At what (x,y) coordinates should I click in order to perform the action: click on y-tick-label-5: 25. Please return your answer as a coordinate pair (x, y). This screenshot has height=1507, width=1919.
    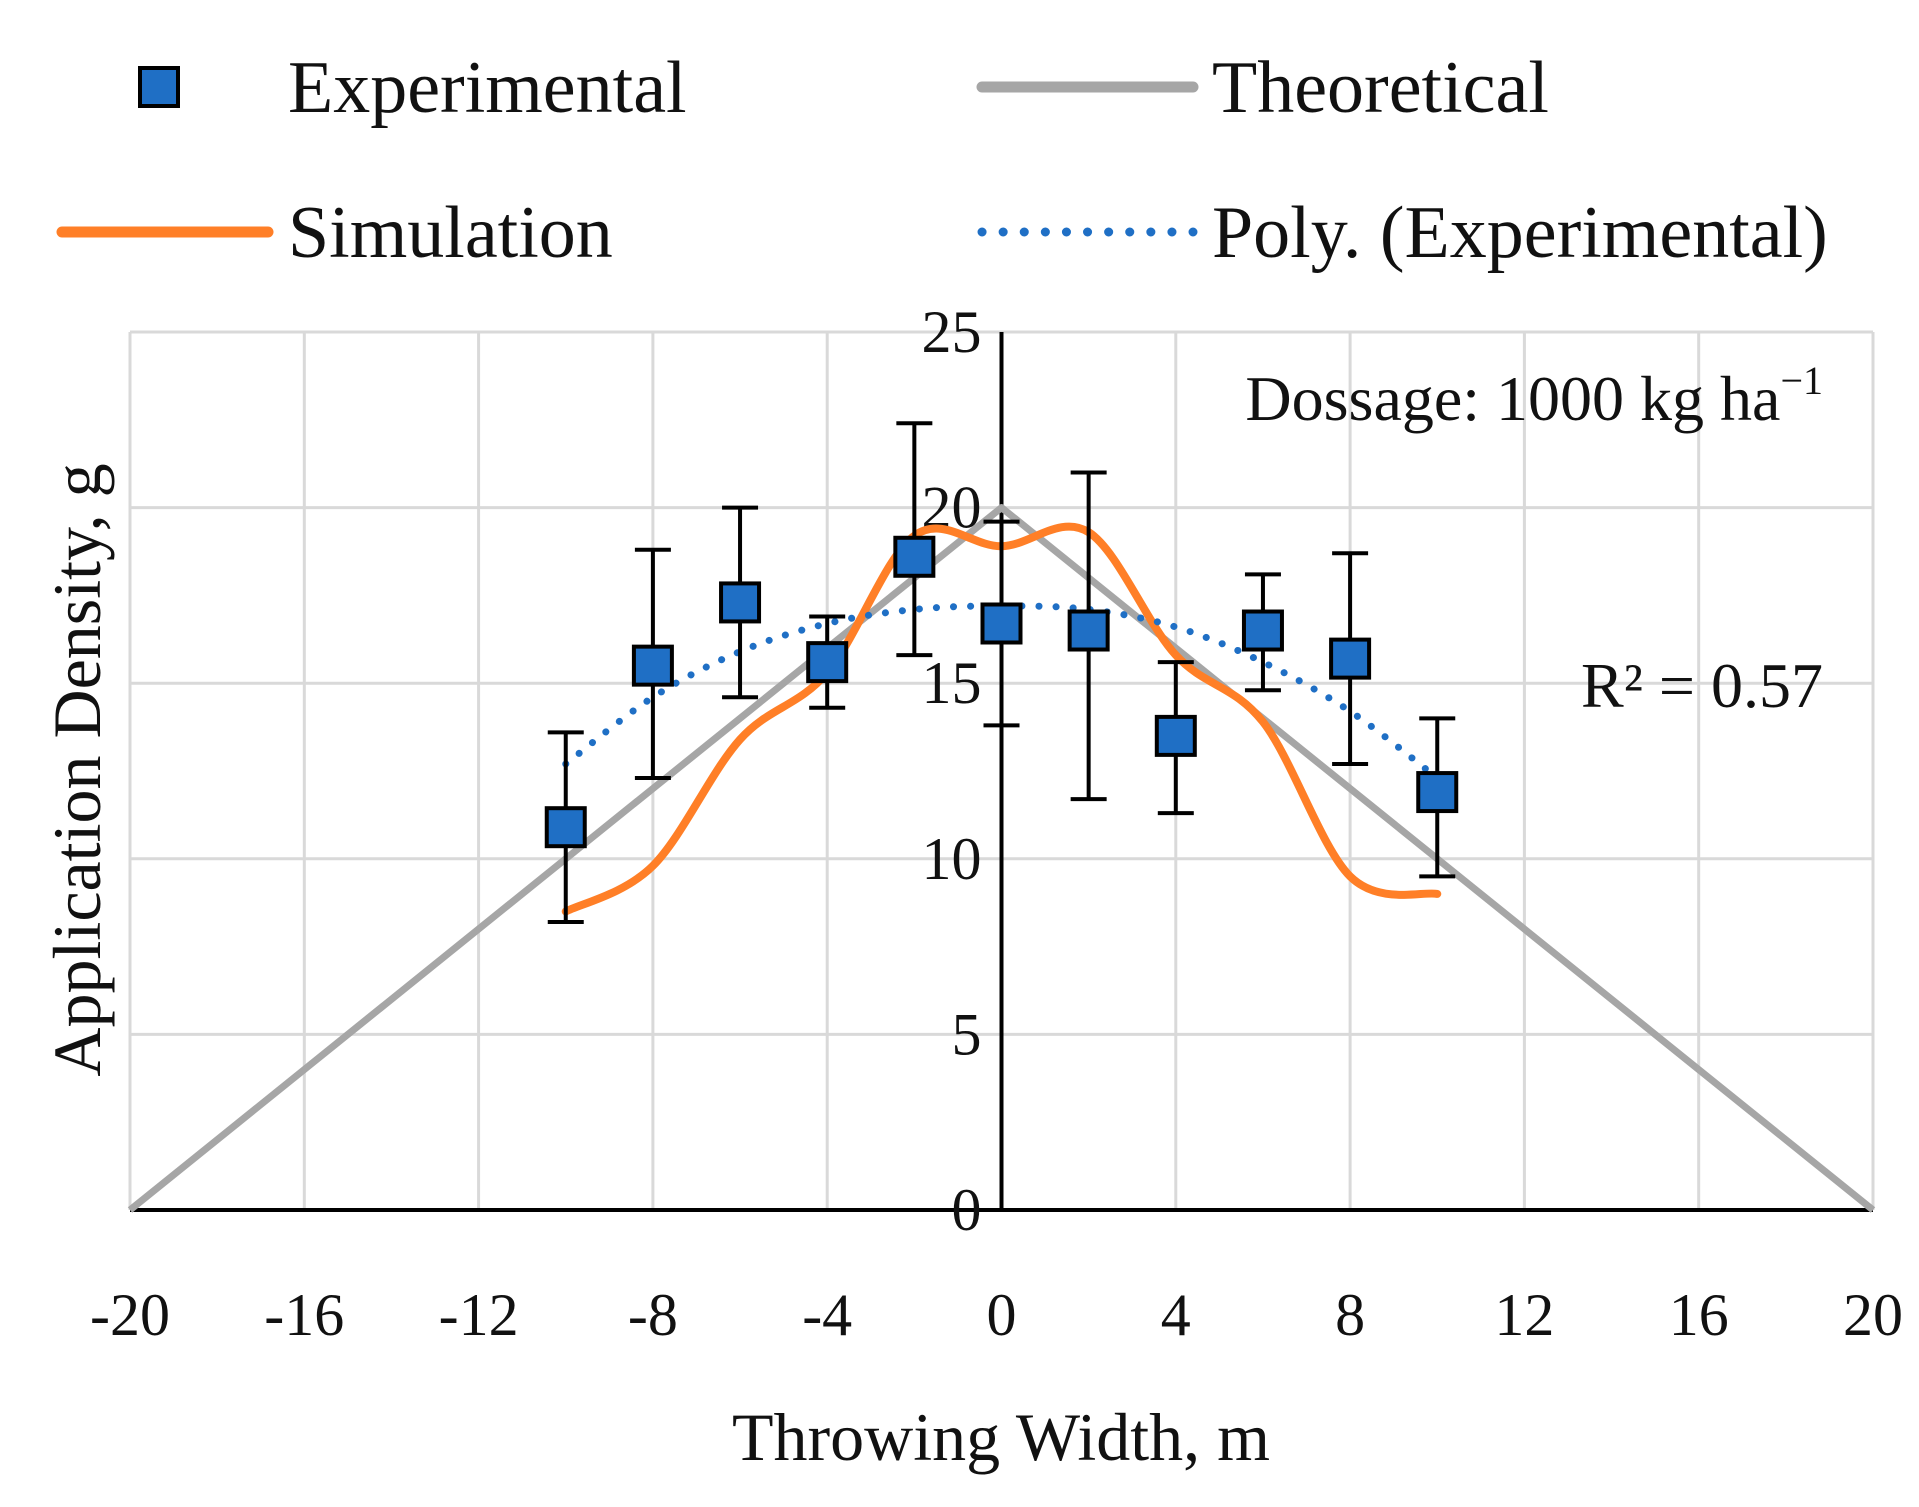
    Looking at the image, I should click on (952, 332).